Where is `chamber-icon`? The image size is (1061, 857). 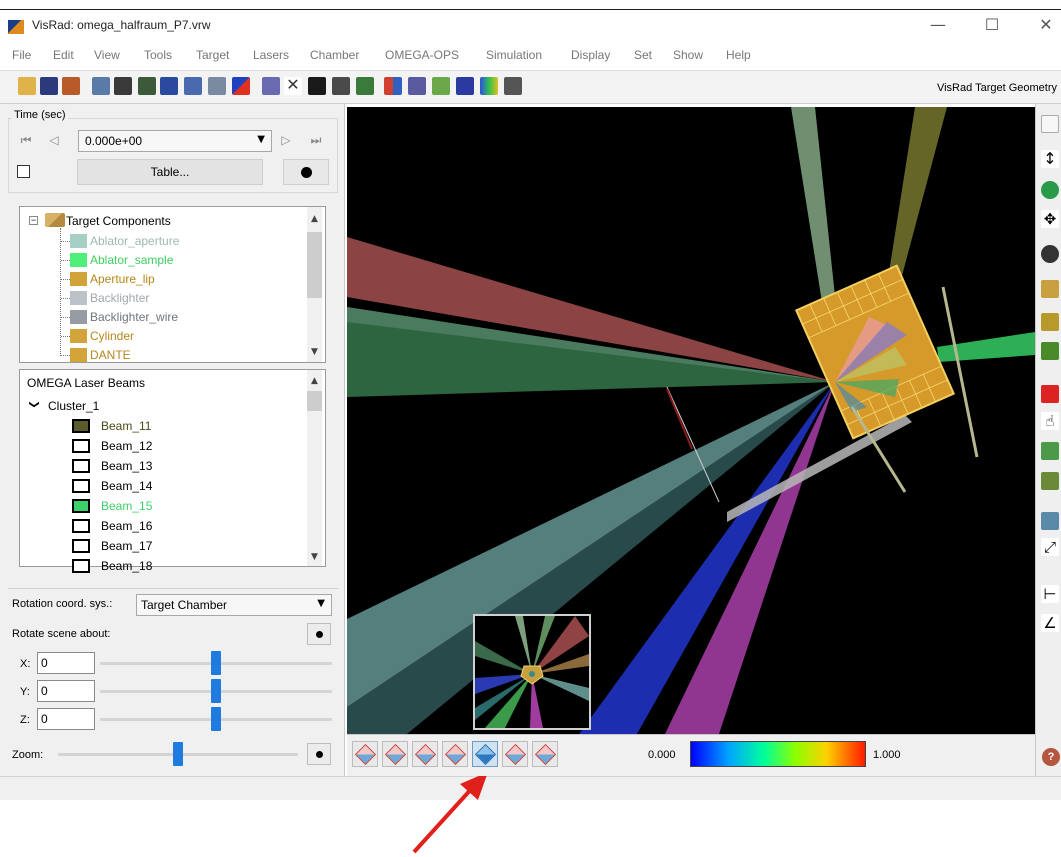
chamber-icon is located at coordinates (169, 86).